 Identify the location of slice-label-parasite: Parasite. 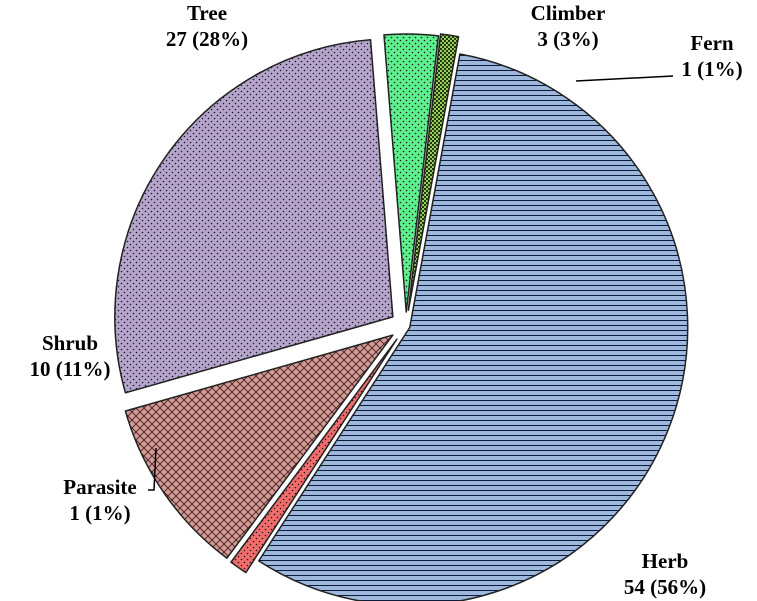
(99, 487).